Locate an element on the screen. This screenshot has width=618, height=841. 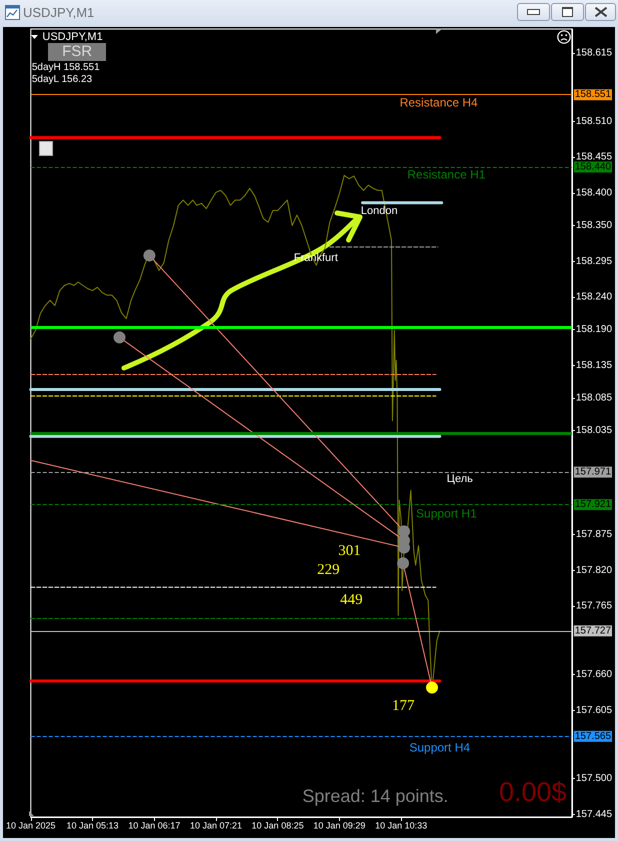
y-tick-label: 158.295 is located at coordinates (594, 261).